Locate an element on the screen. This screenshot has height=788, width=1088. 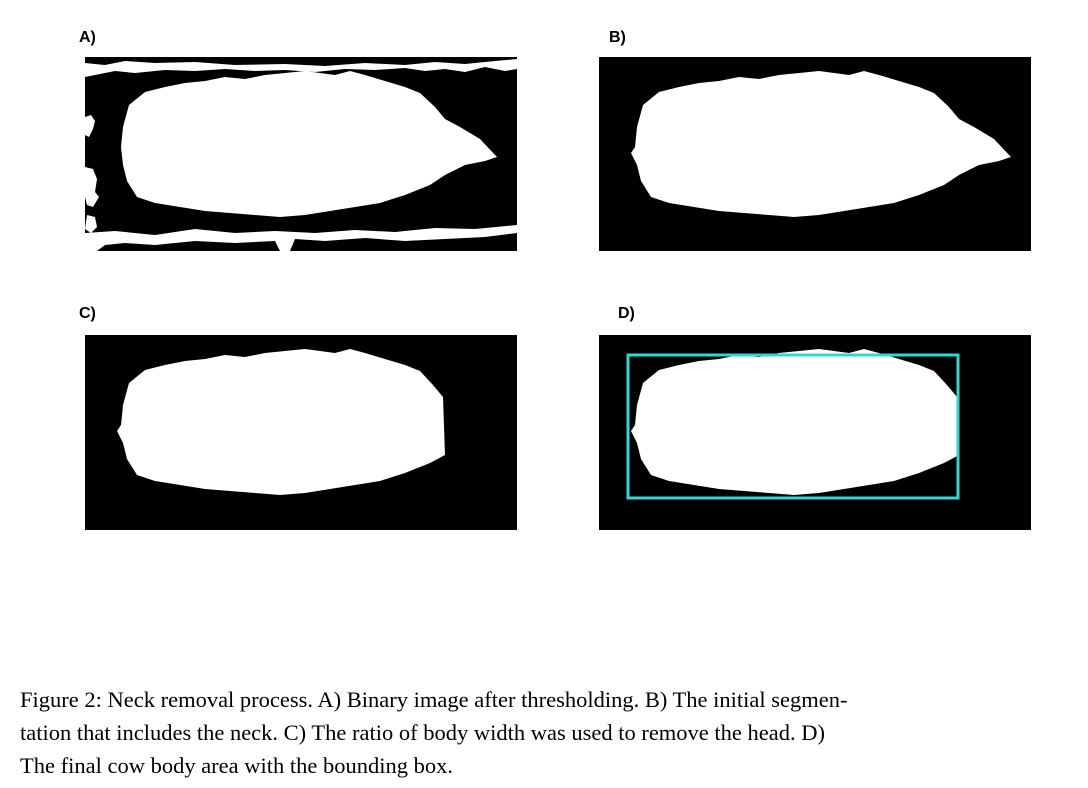
panel-c-label: C) is located at coordinates (87, 313).